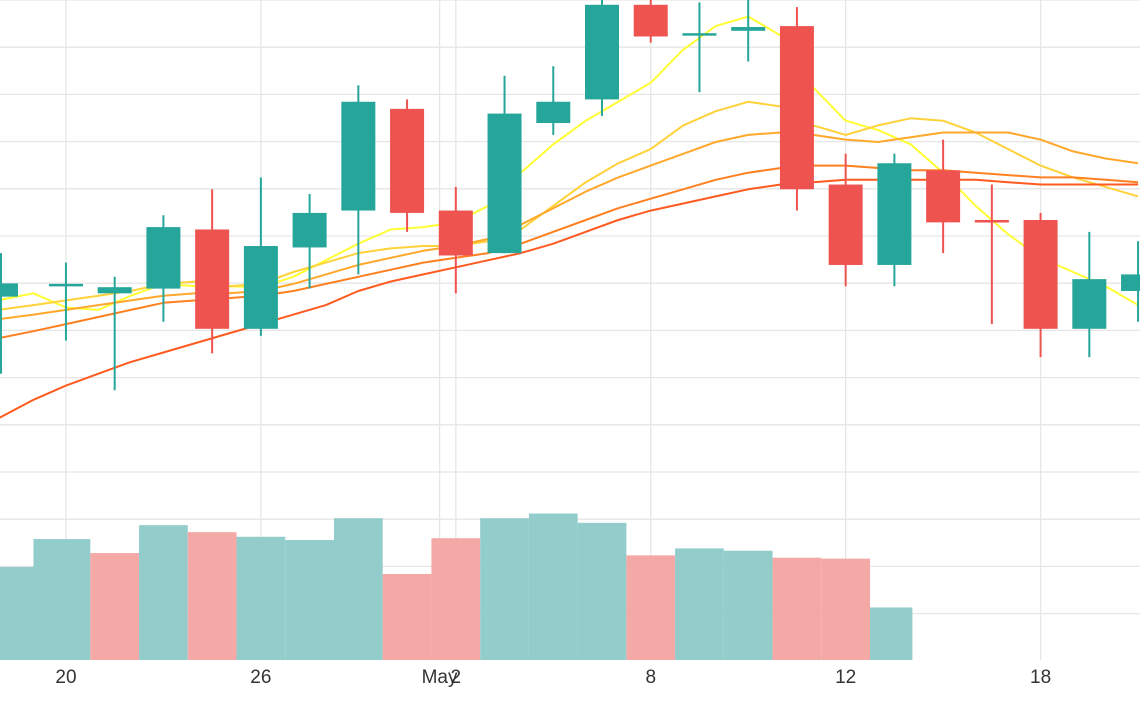 Image resolution: width=1140 pixels, height=710 pixels. Describe the element at coordinates (845, 677) in the screenshot. I see `x-tick-label: 12` at that location.